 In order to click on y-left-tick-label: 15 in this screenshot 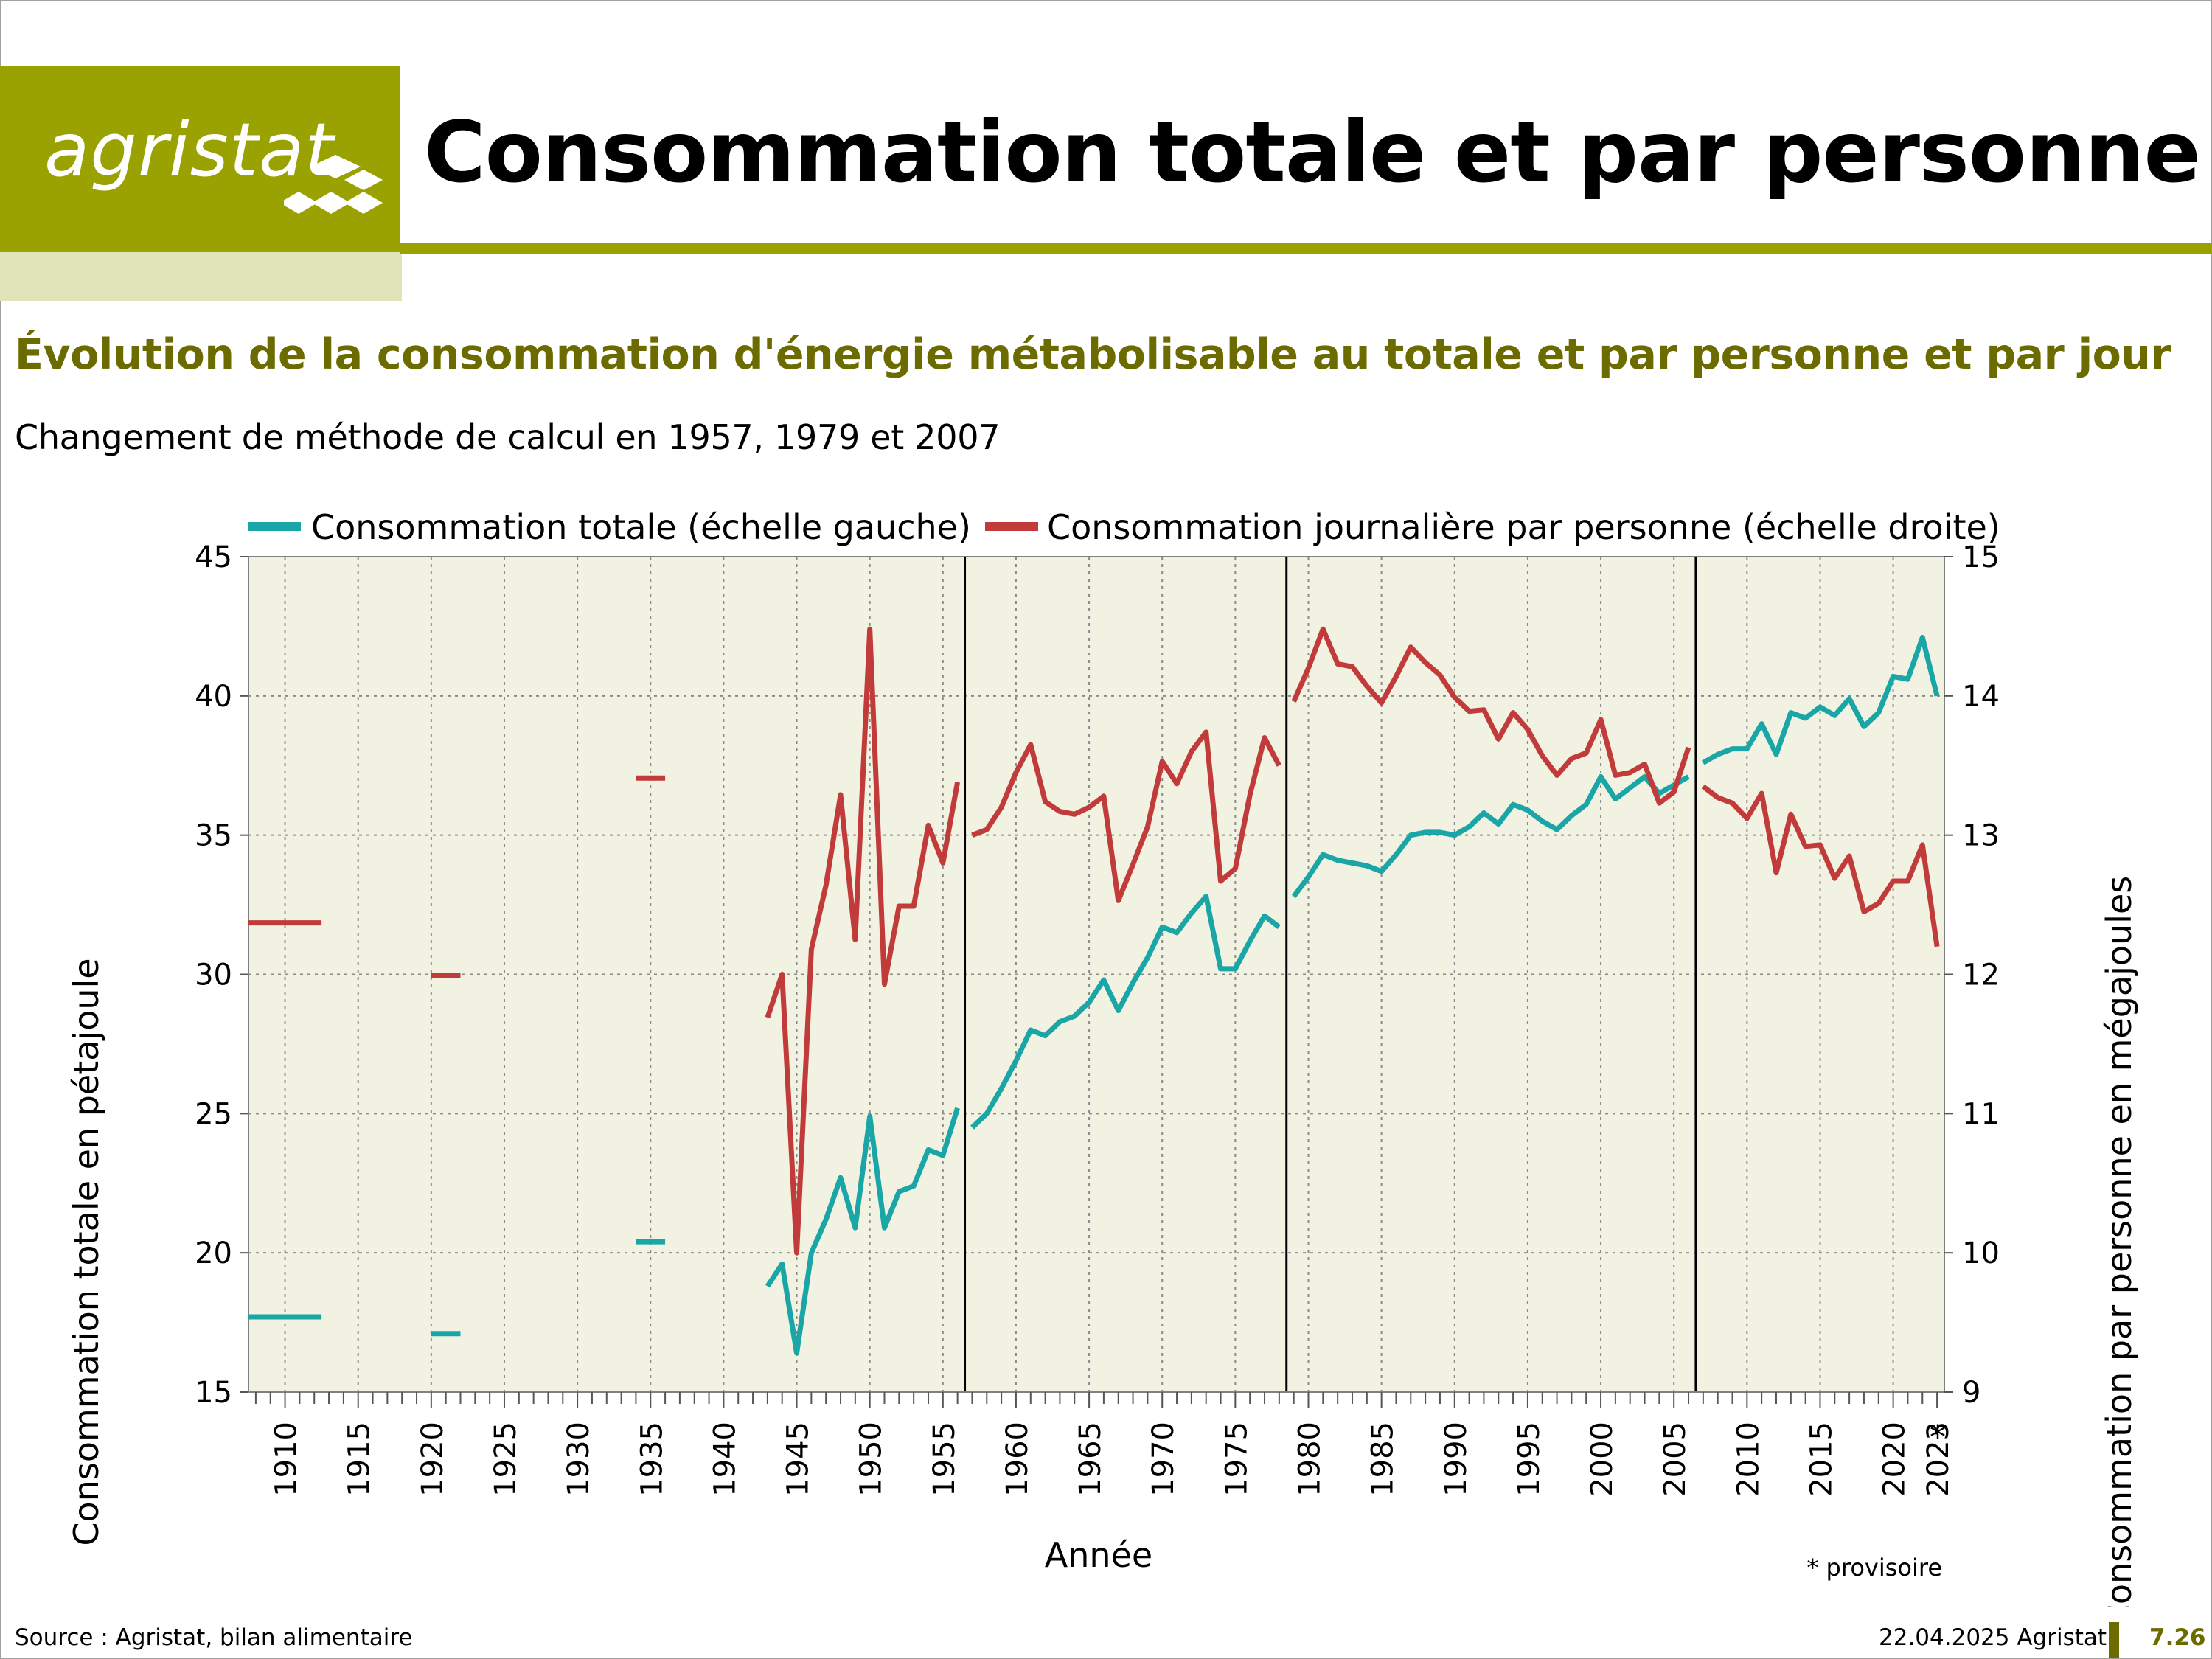, I will do `click(213, 1393)`.